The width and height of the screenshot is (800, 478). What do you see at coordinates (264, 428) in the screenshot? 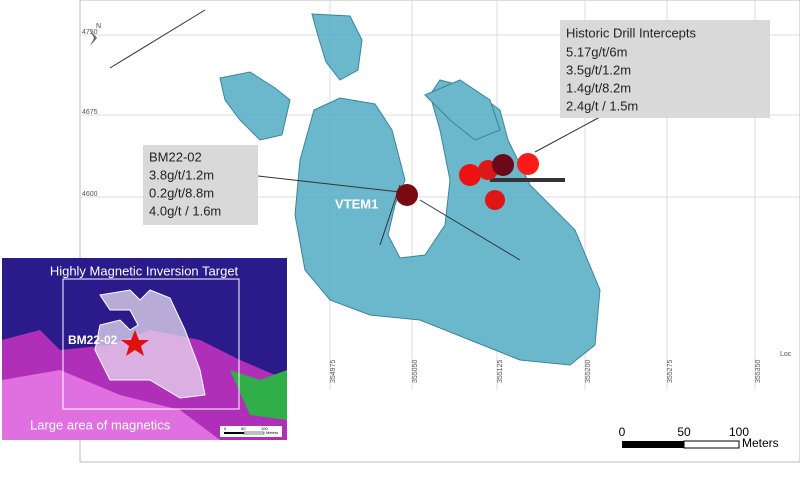
I see `inset-scale-label: 100` at bounding box center [264, 428].